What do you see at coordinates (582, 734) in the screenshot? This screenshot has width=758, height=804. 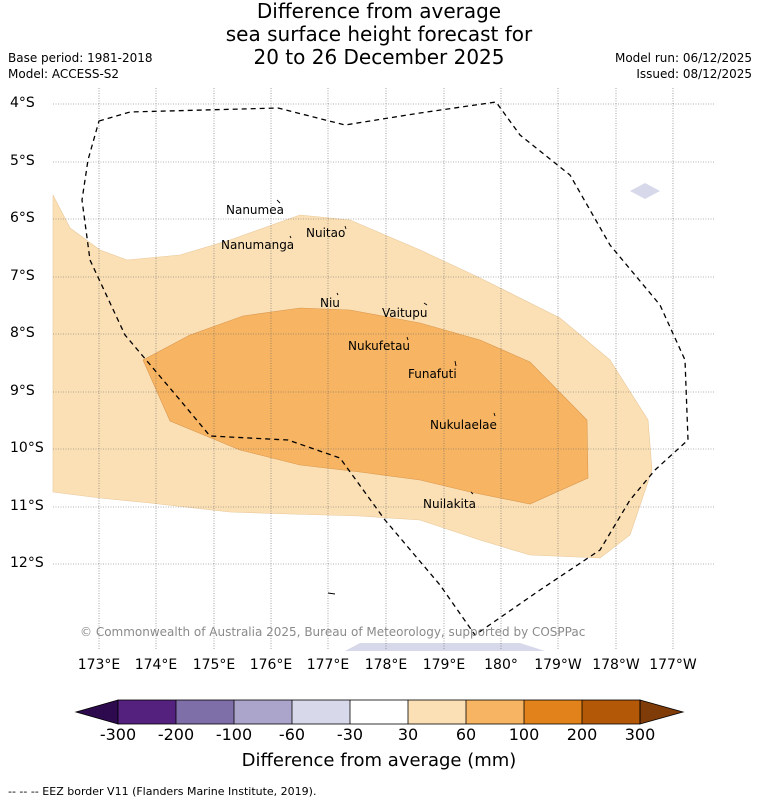 I see `colorbar-tick-9: 200` at bounding box center [582, 734].